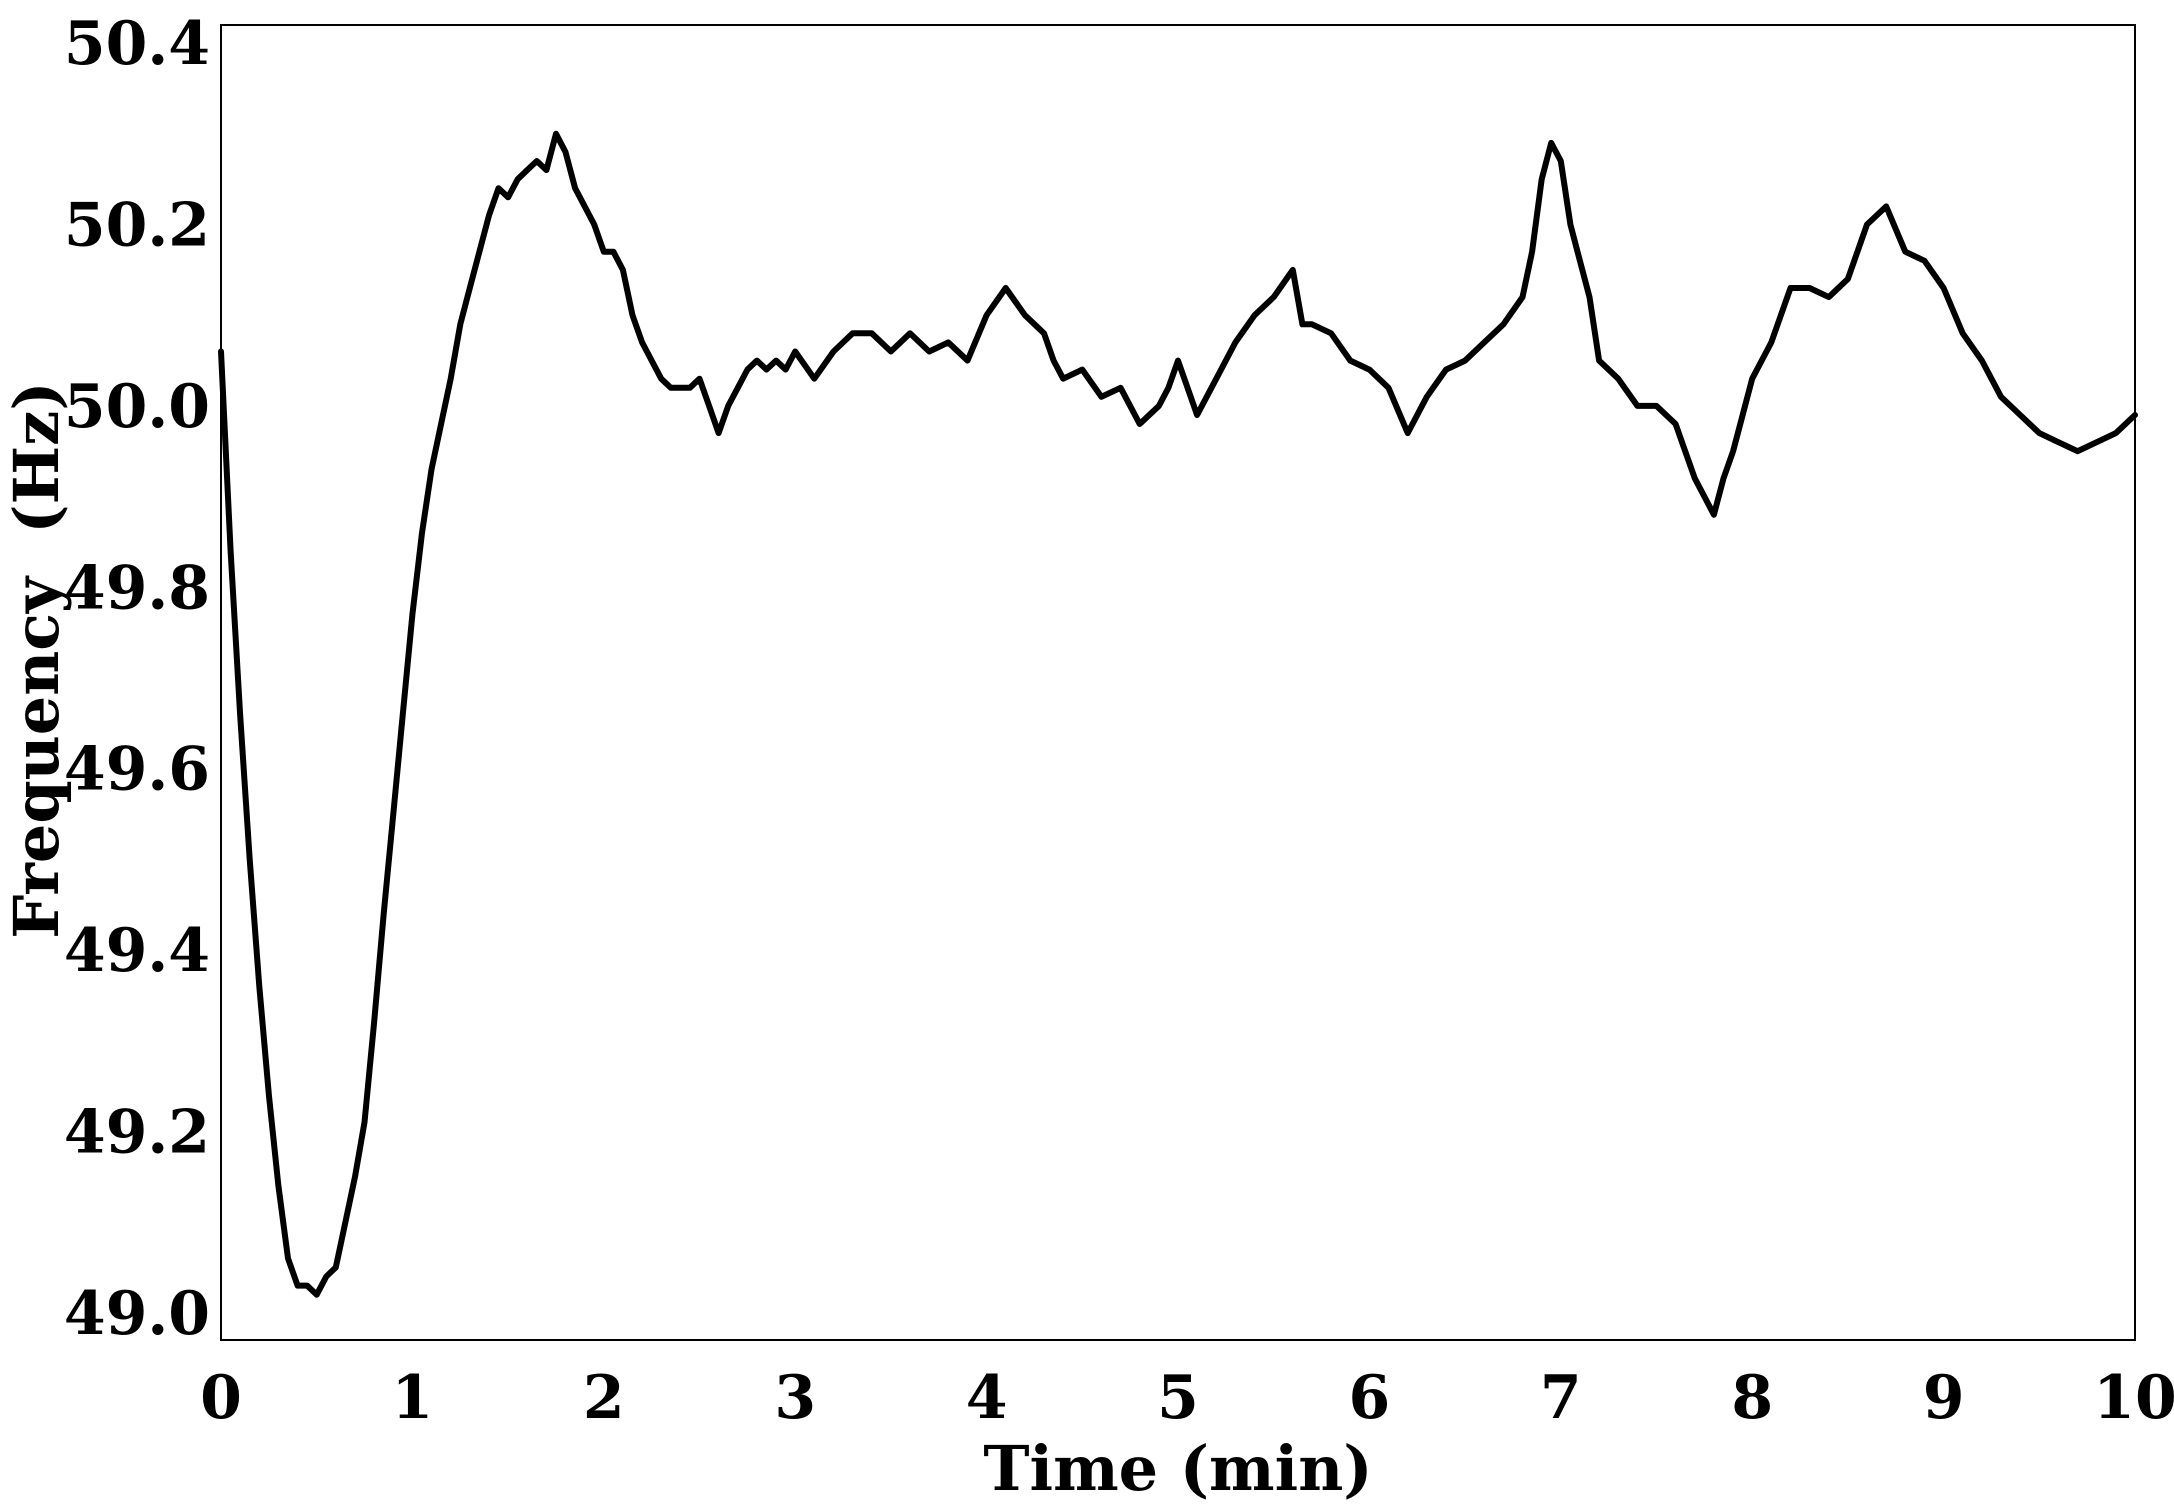 Image resolution: width=2174 pixels, height=1509 pixels. I want to click on x-tick-label: 6, so click(1370, 1398).